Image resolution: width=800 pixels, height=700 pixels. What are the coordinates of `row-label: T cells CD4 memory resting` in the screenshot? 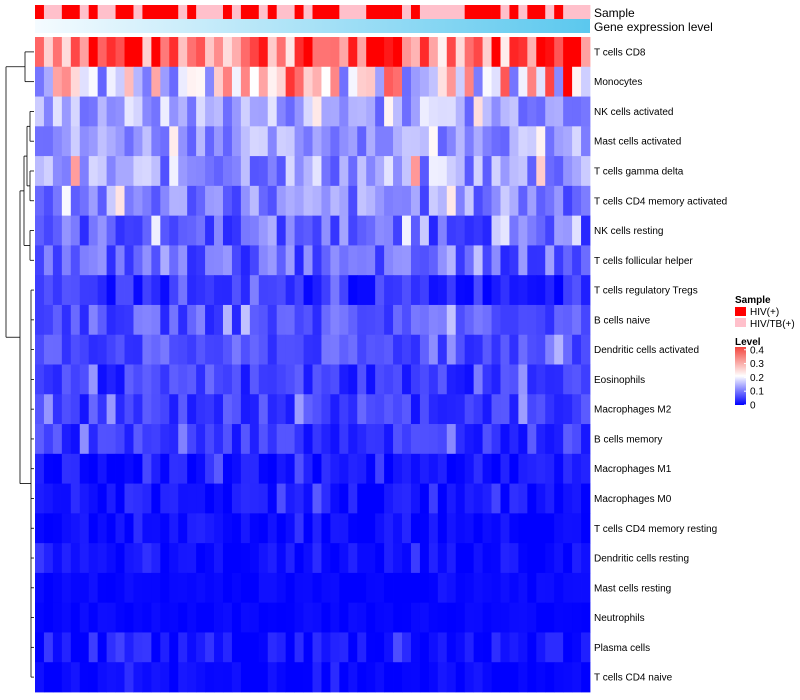 It's located at (655, 529).